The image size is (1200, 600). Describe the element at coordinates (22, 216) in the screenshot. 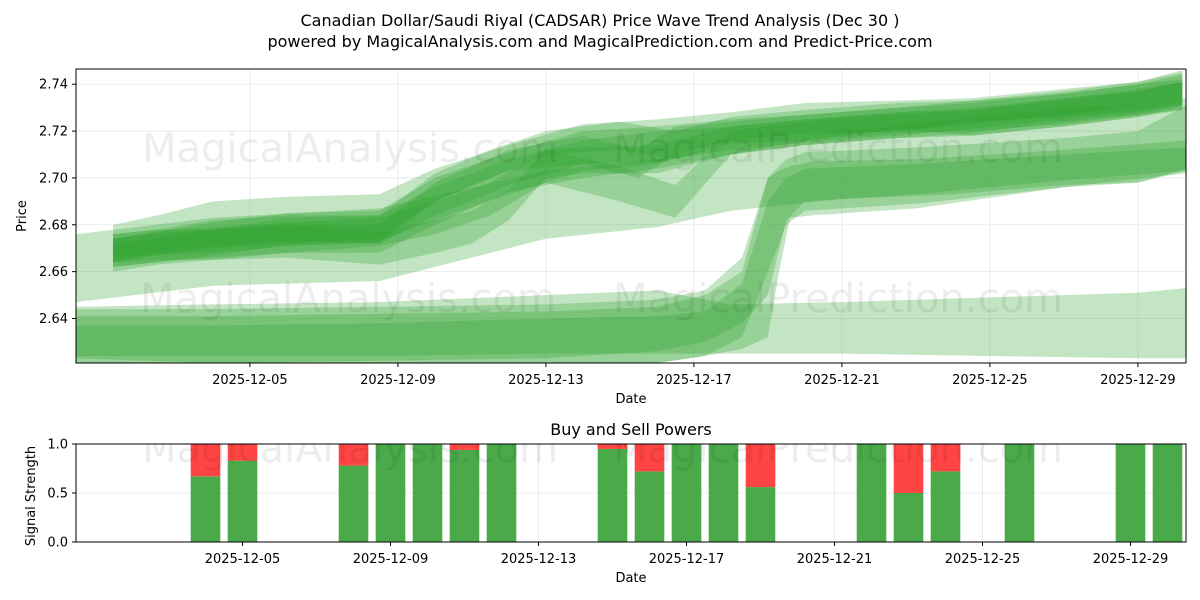

I see `price-y-axis-label: Price` at that location.